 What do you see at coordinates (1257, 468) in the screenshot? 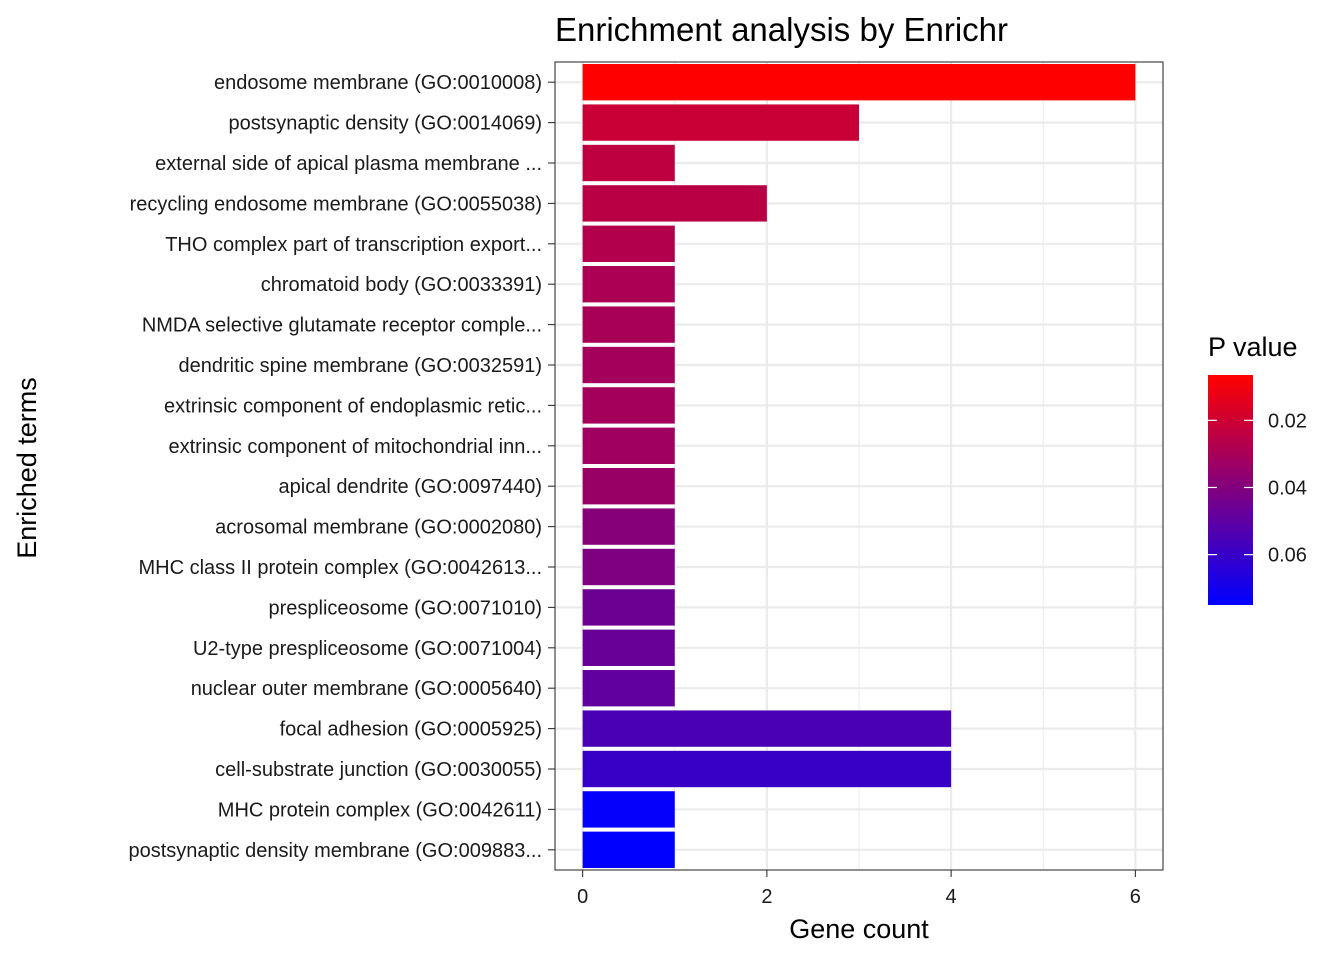
I see `colorbar-legend: P value 0.02 0.04 0.06` at bounding box center [1257, 468].